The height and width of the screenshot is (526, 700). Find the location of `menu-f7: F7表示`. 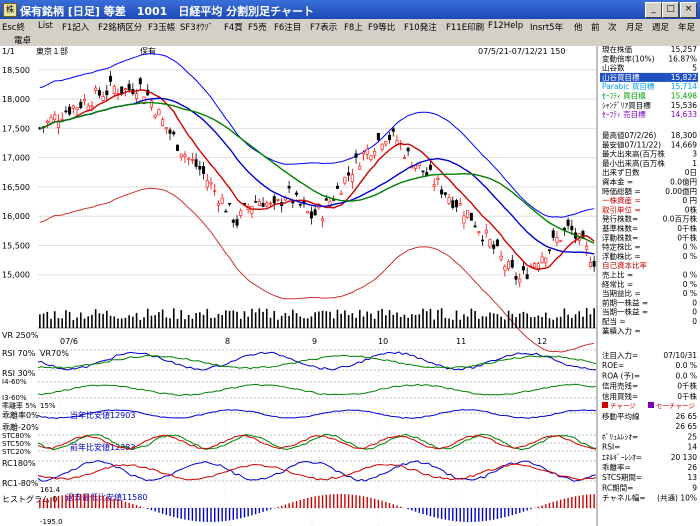

menu-f7: F7表示 is located at coordinates (324, 28).